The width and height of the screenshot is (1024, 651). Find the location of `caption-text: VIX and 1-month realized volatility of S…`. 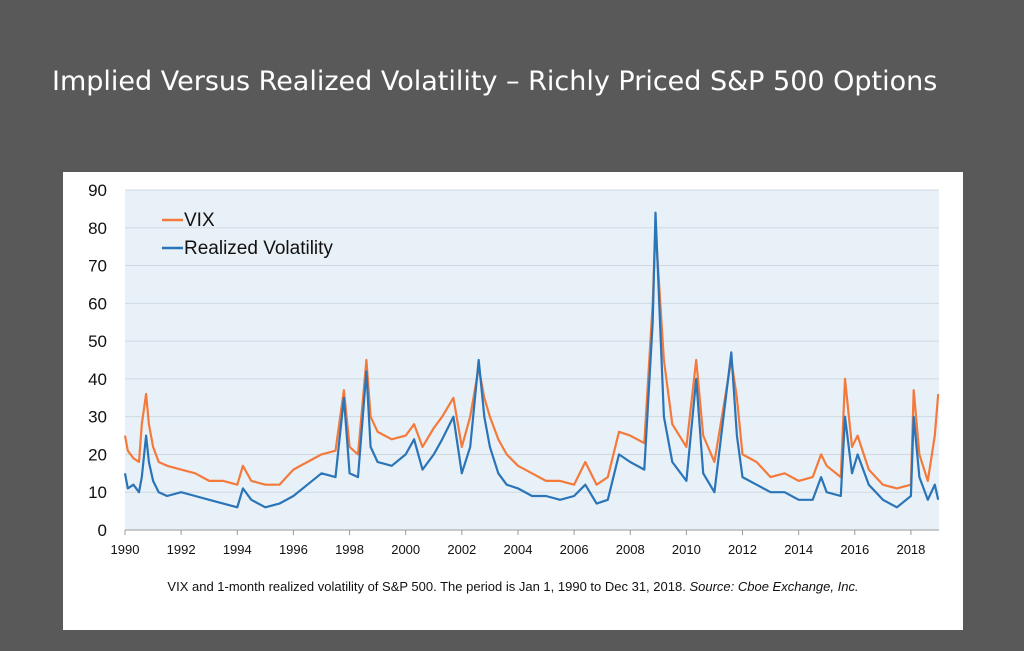

caption-text: VIX and 1-month realized volatility of S… is located at coordinates (426, 586).